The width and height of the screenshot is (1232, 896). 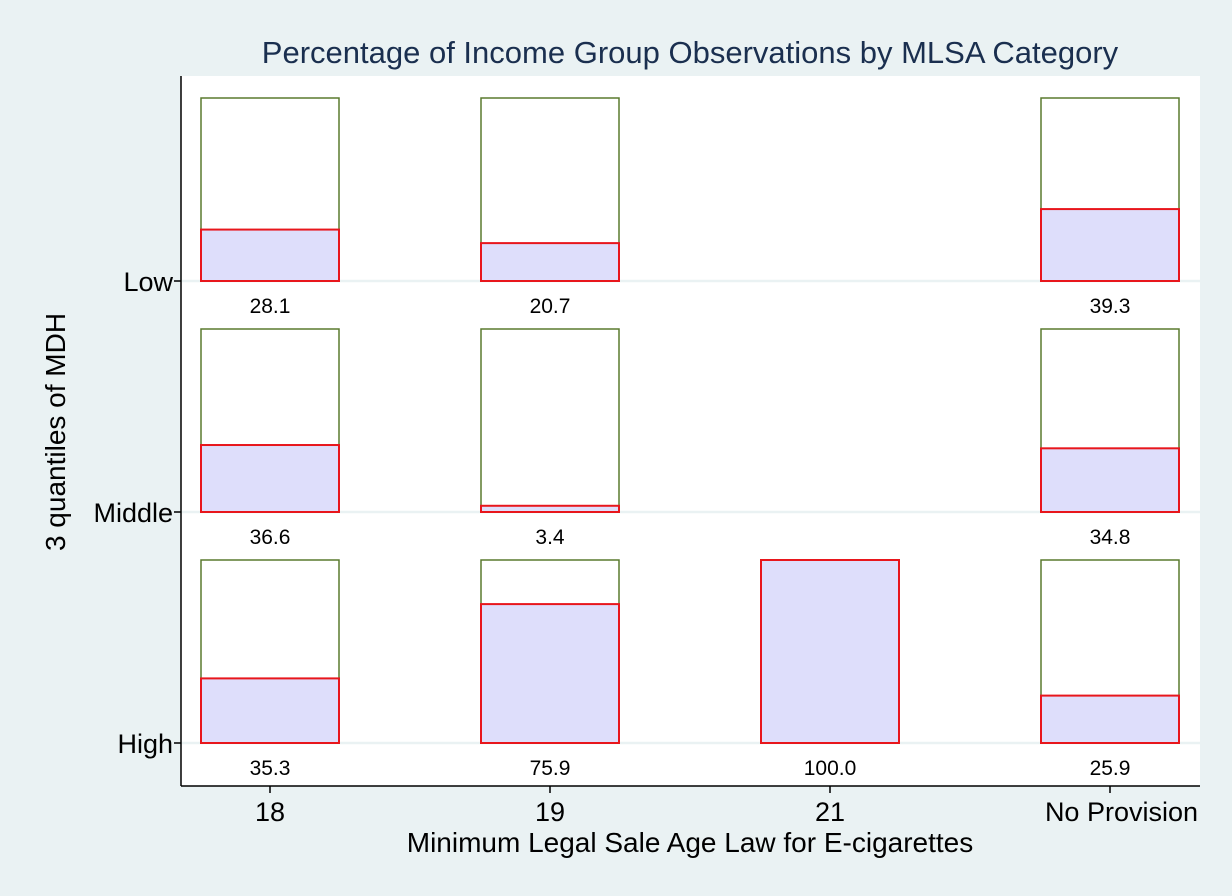 What do you see at coordinates (830, 812) in the screenshot?
I see `x-tick-label-21: 21` at bounding box center [830, 812].